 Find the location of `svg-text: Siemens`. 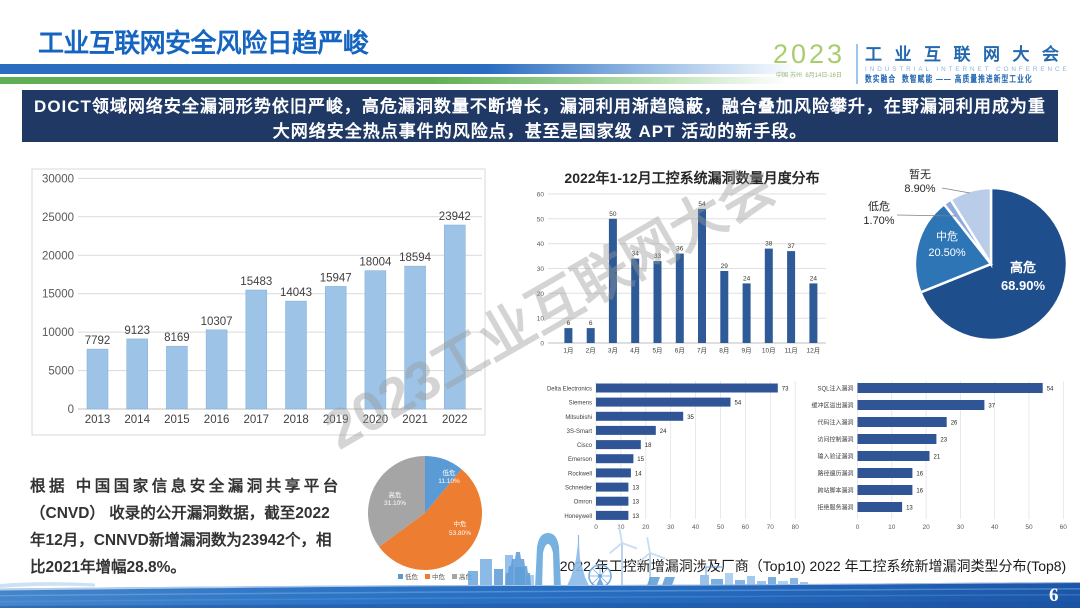

svg-text: Siemens is located at coordinates (580, 404).